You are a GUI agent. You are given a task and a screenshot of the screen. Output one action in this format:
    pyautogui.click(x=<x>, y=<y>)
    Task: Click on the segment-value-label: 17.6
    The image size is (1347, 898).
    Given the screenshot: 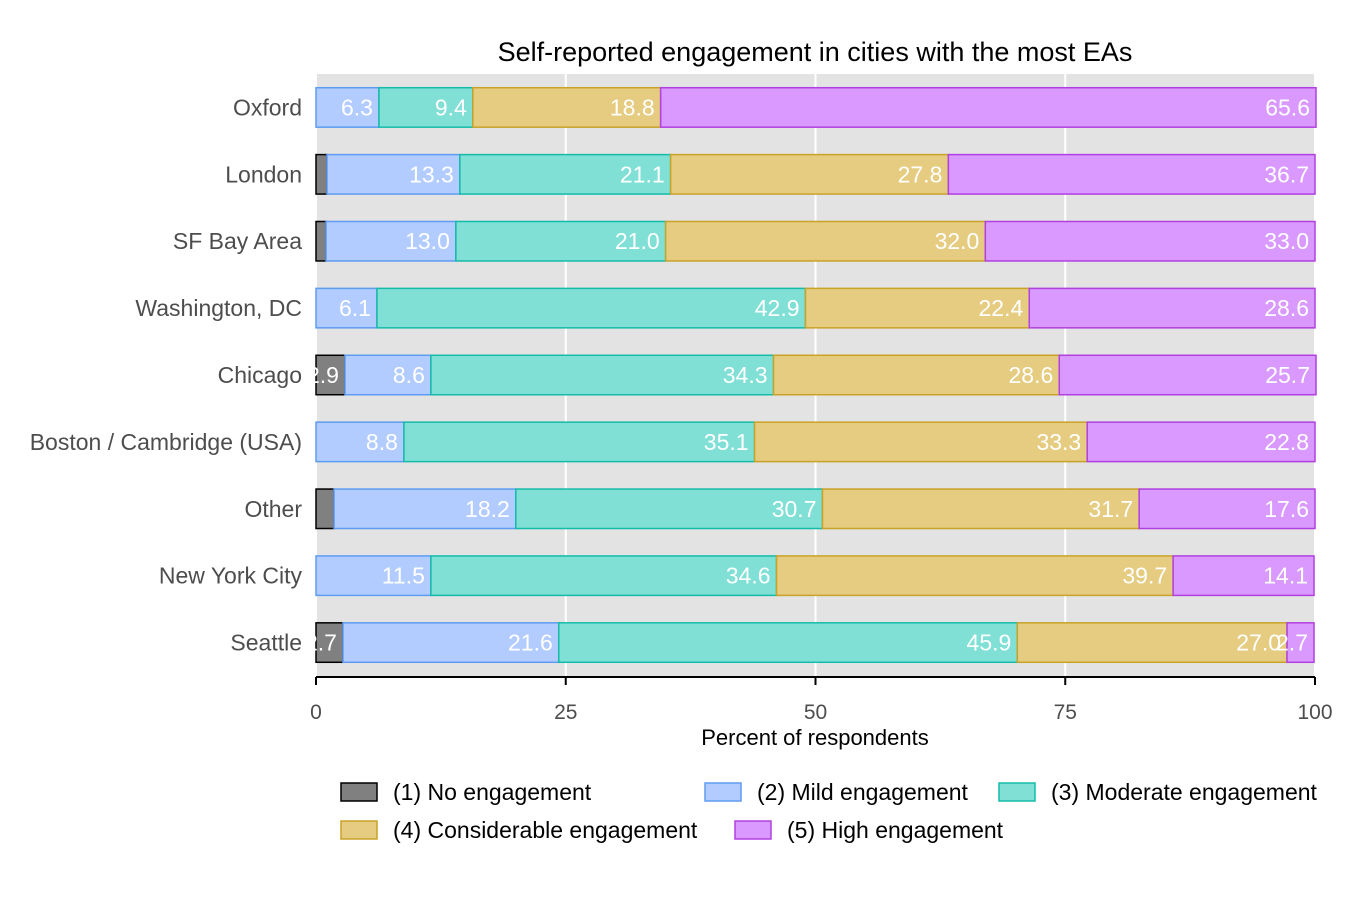 What is the action you would take?
    pyautogui.click(x=1286, y=509)
    